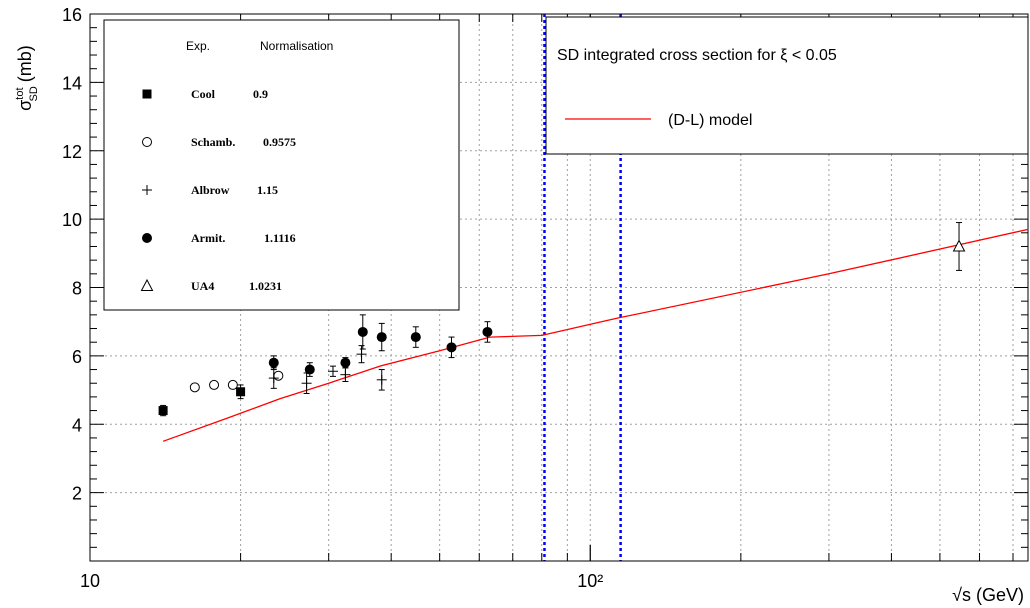 The height and width of the screenshot is (608, 1030). What do you see at coordinates (267, 190) in the screenshot?
I see `legend-norm-value: 1.15` at bounding box center [267, 190].